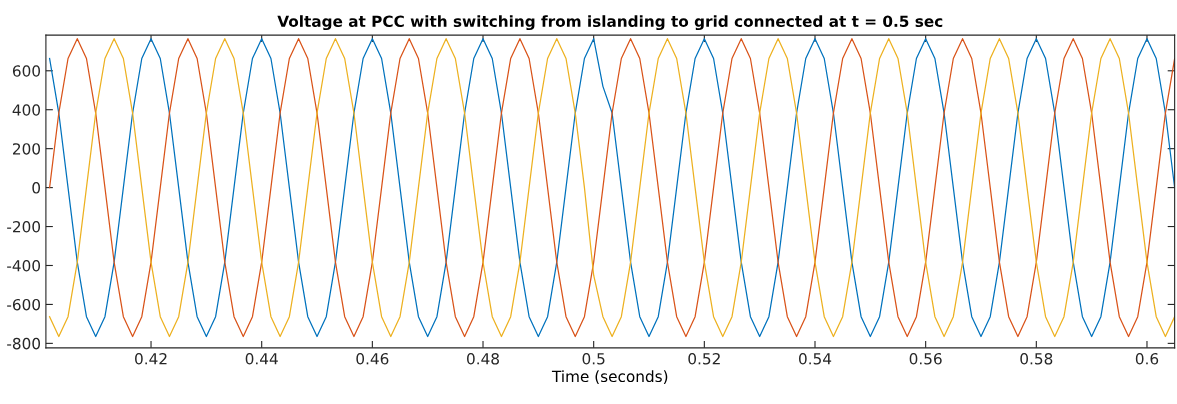  I want to click on x-tick-label: 0.42, so click(151, 358).